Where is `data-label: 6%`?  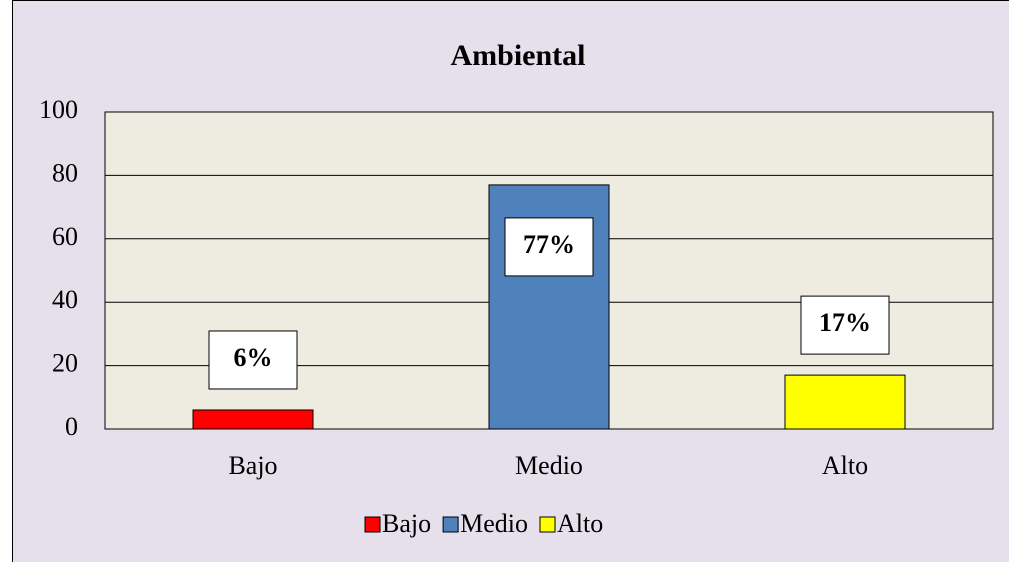 data-label: 6% is located at coordinates (253, 357).